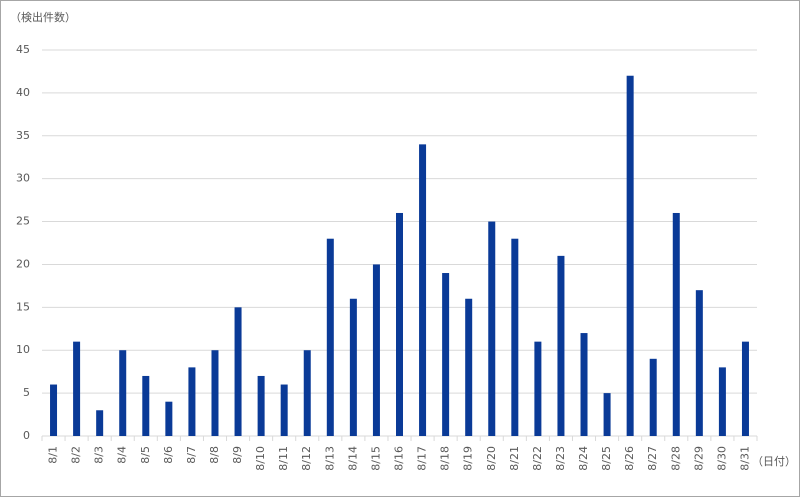  Describe the element at coordinates (145, 455) in the screenshot. I see `x-tick-label: 8/5` at that location.